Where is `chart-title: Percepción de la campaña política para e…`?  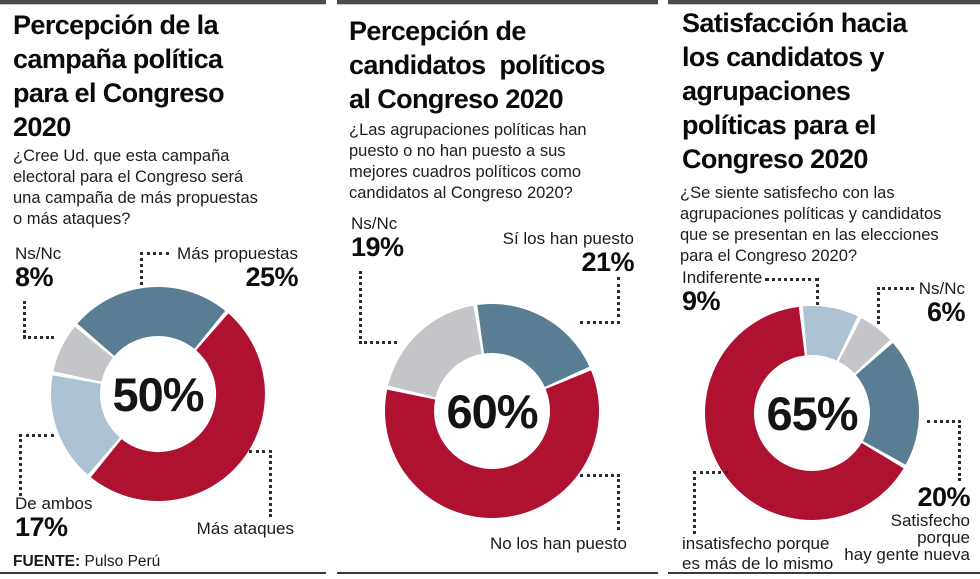
chart-title: Percepción de la campaña política para e… is located at coordinates (119, 76).